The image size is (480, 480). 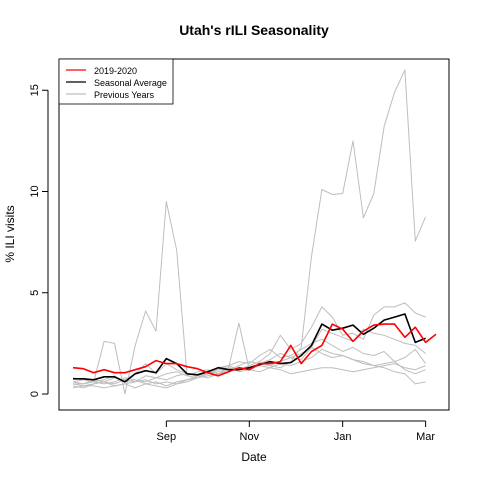 I want to click on y-axis: 0 5 10 15, so click(x=38, y=240).